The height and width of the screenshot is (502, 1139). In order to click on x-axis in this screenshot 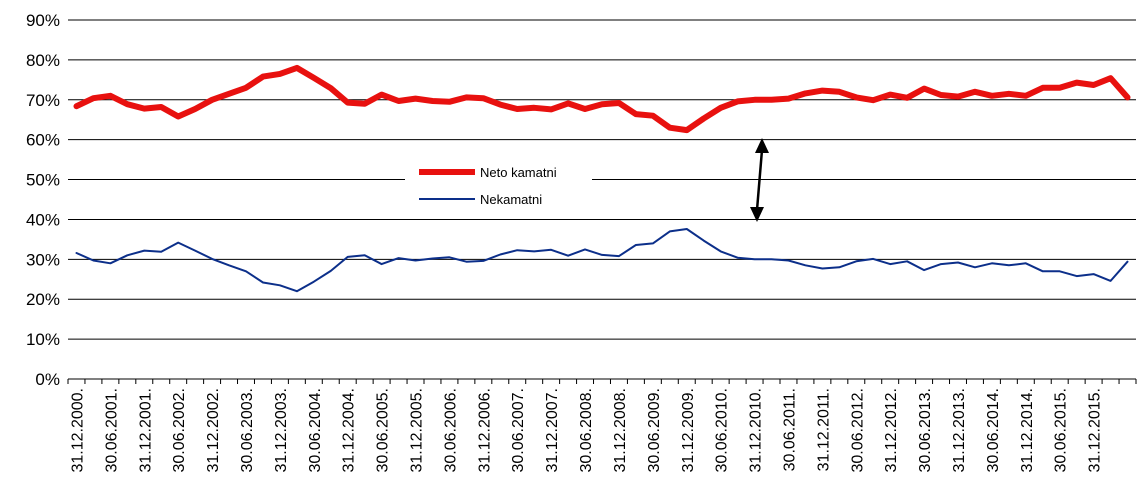, I will do `click(602, 381)`.